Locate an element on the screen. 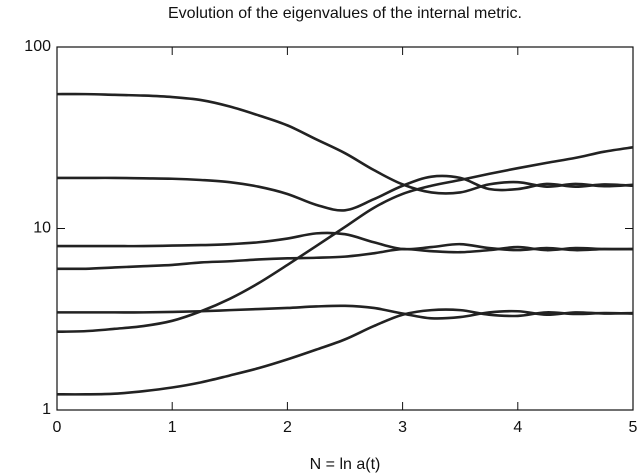 Image resolution: width=639 pixels, height=476 pixels. x-tick-label: 3 is located at coordinates (402, 427).